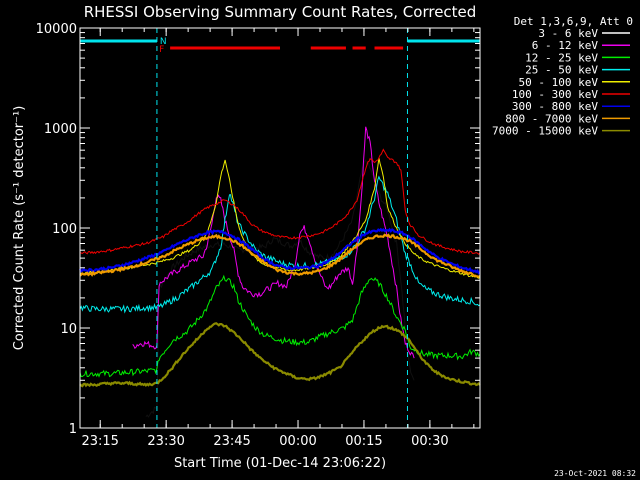 This screenshot has width=640, height=480. I want to click on legend-label-2: 12 - 25 keV, so click(561, 57).